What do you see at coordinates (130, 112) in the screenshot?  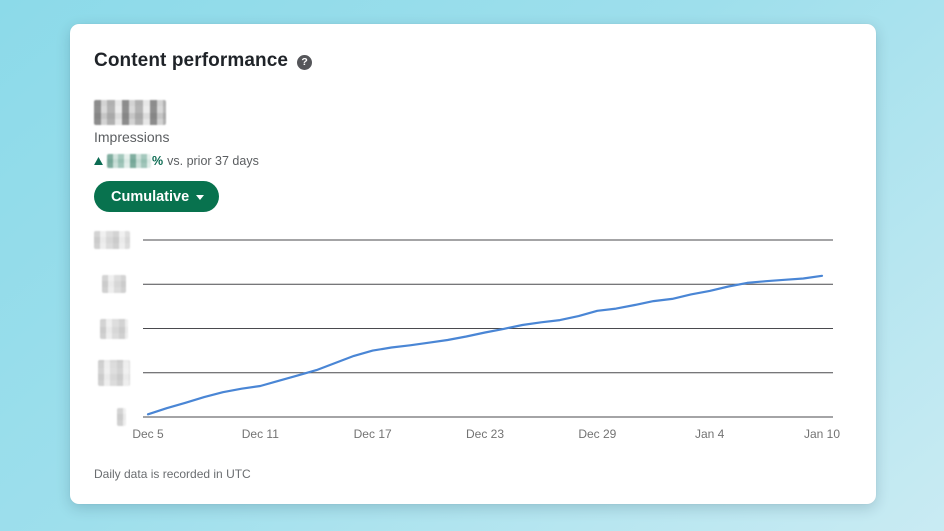 I see `metric-value-redacted` at bounding box center [130, 112].